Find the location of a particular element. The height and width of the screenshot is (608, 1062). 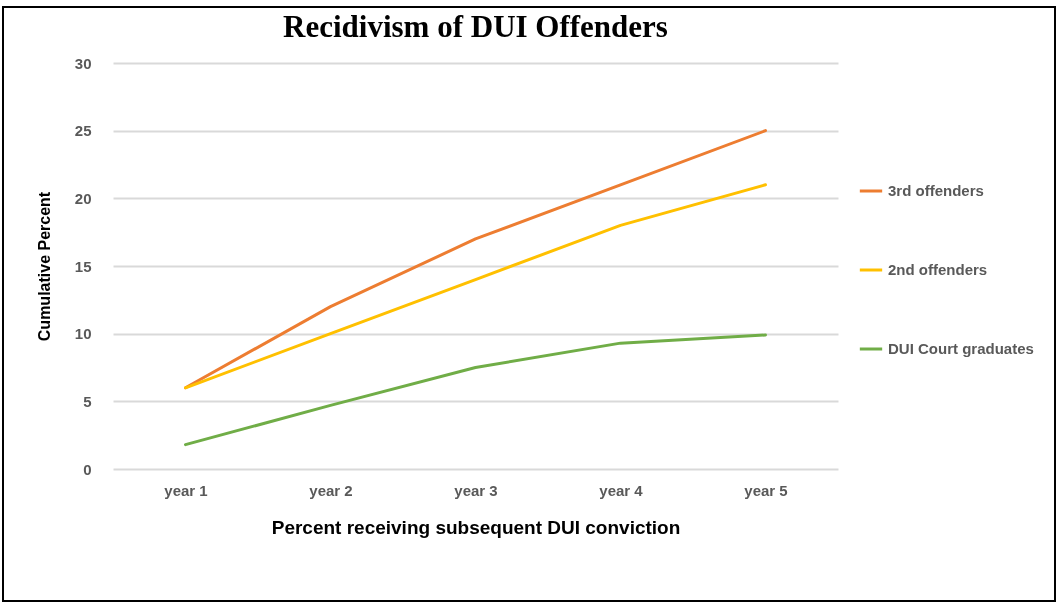

y-tick-label: 5 is located at coordinates (87, 401).